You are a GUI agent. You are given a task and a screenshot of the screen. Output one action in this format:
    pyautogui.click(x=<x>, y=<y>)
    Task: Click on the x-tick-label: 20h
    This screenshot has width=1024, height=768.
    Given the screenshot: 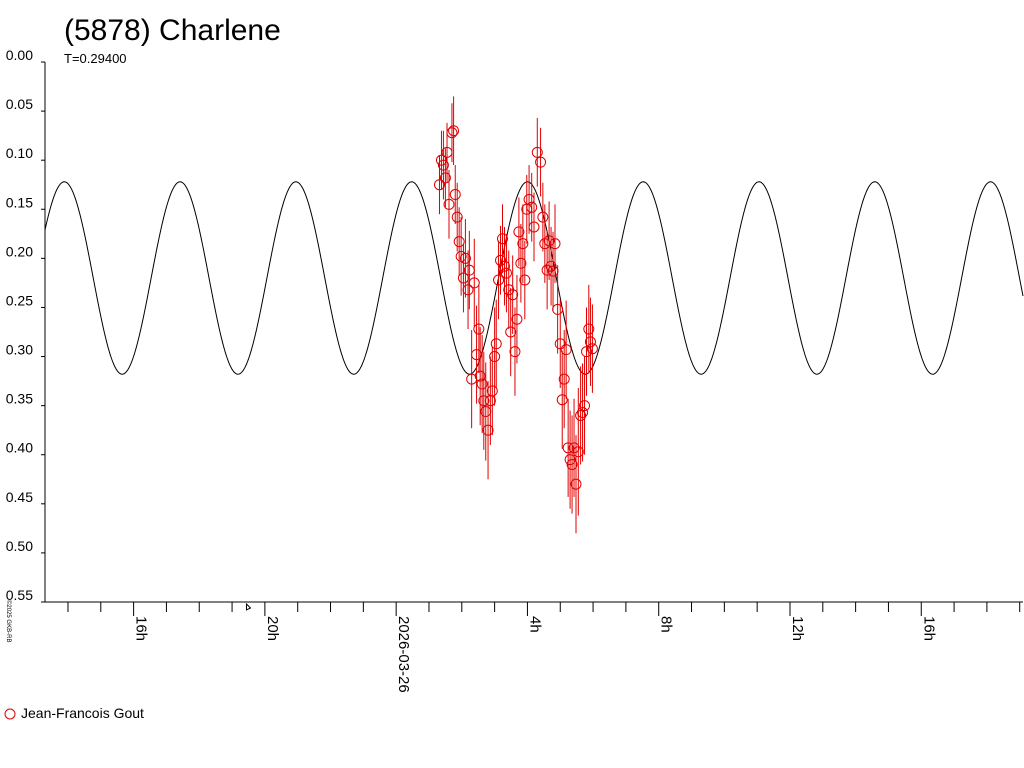 What is the action you would take?
    pyautogui.click(x=272, y=628)
    